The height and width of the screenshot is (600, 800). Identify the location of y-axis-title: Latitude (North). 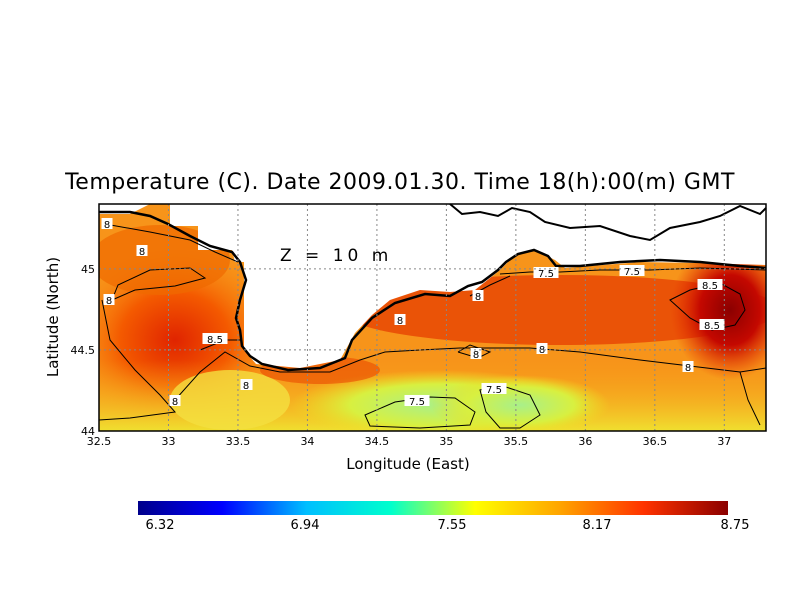
(53, 317).